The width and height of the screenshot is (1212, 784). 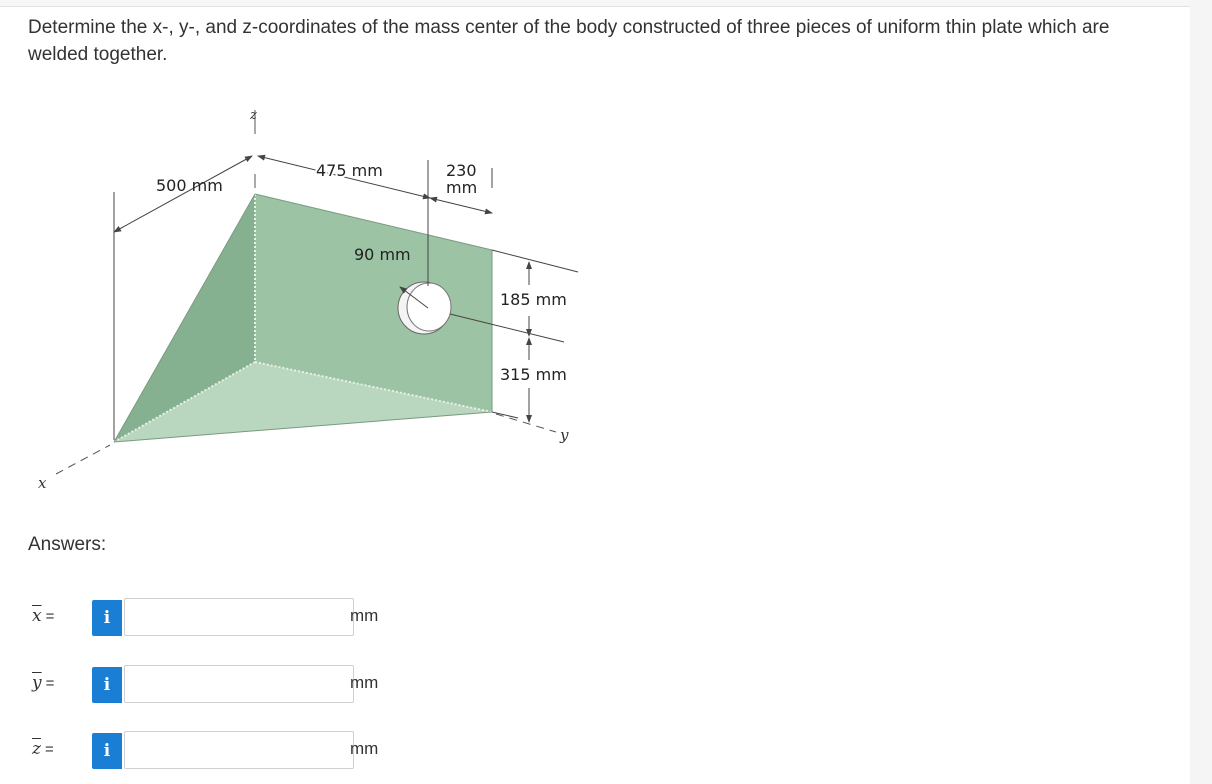 I want to click on y-answer-input, so click(x=239, y=684).